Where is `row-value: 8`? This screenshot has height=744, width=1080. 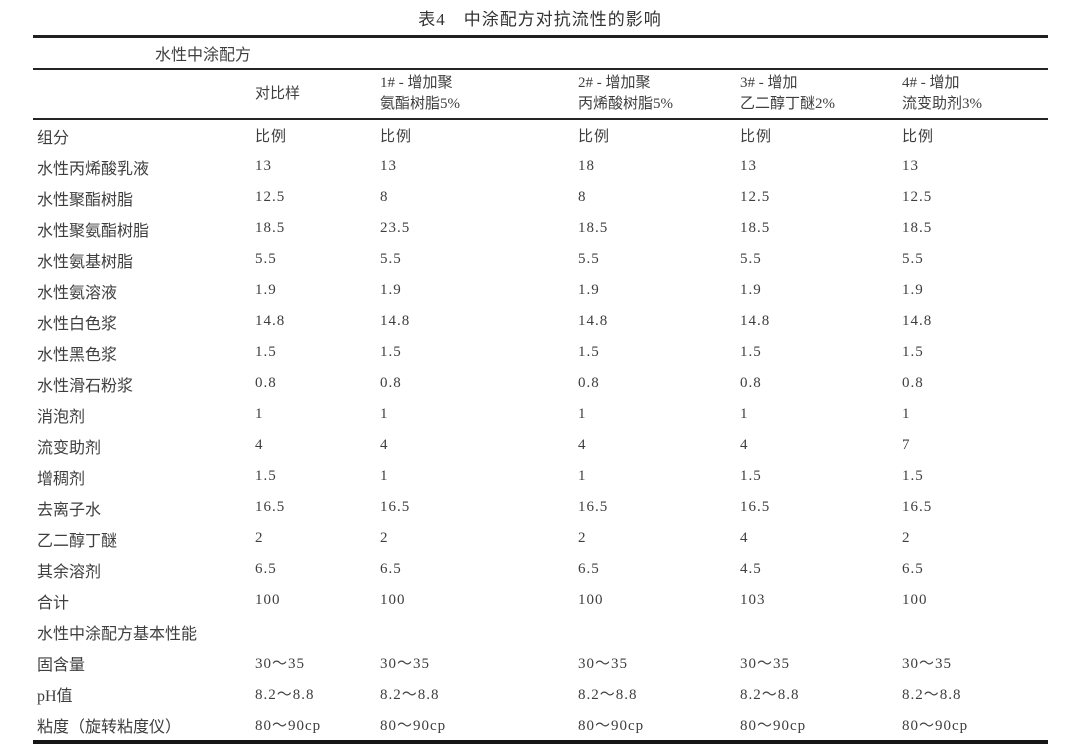
row-value: 8 is located at coordinates (582, 197).